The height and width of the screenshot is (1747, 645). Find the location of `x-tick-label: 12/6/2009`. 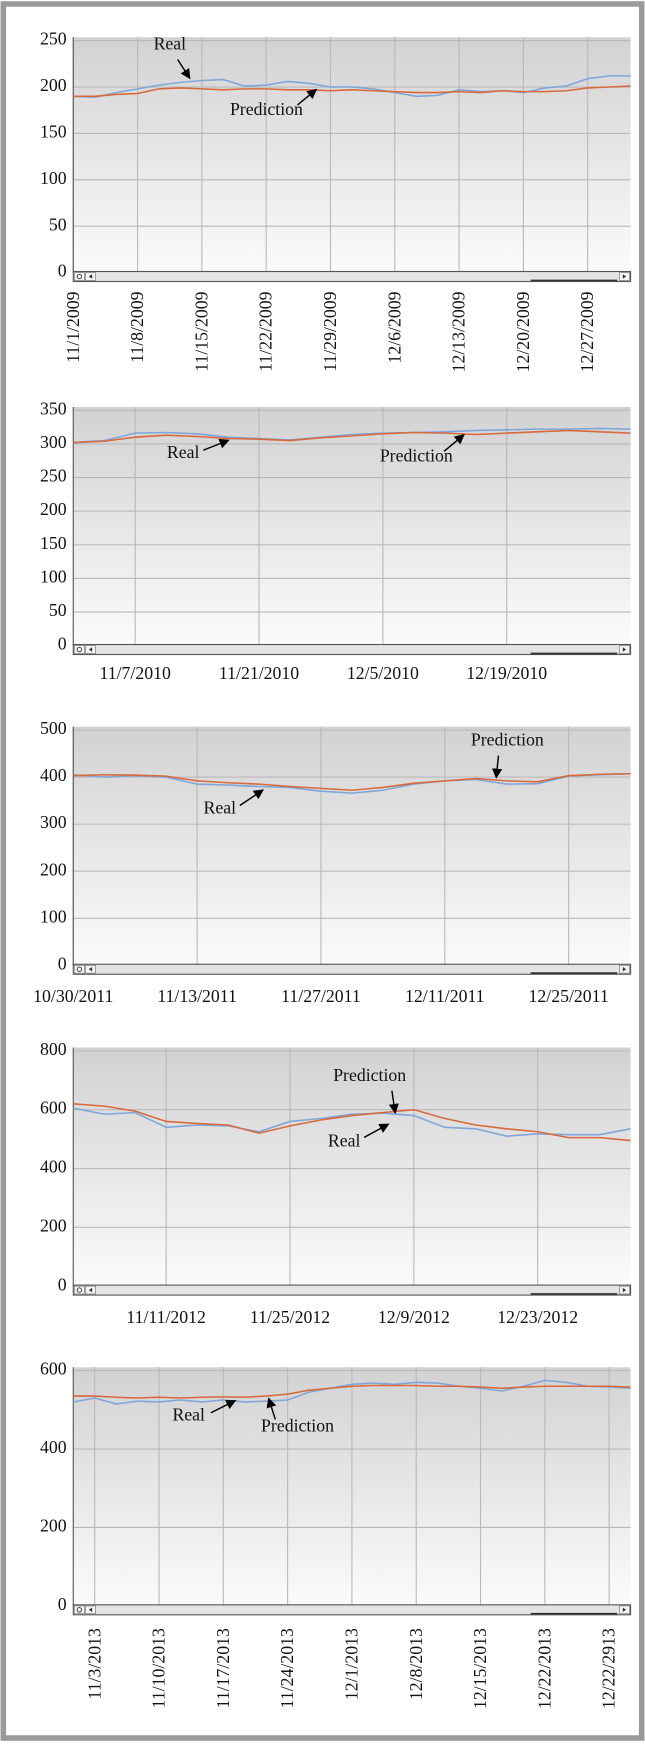

x-tick-label: 12/6/2009 is located at coordinates (394, 327).